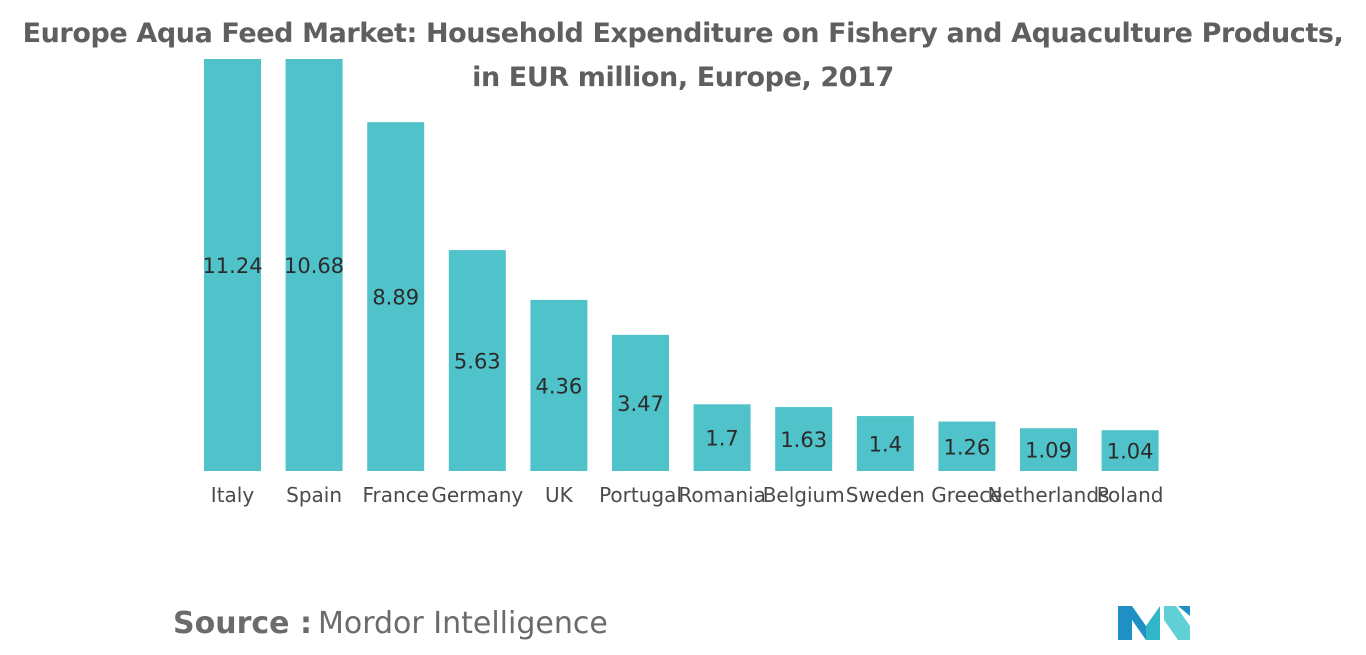 This screenshot has height=655, width=1366. I want to click on logo-shape-right, so click(1177, 623).